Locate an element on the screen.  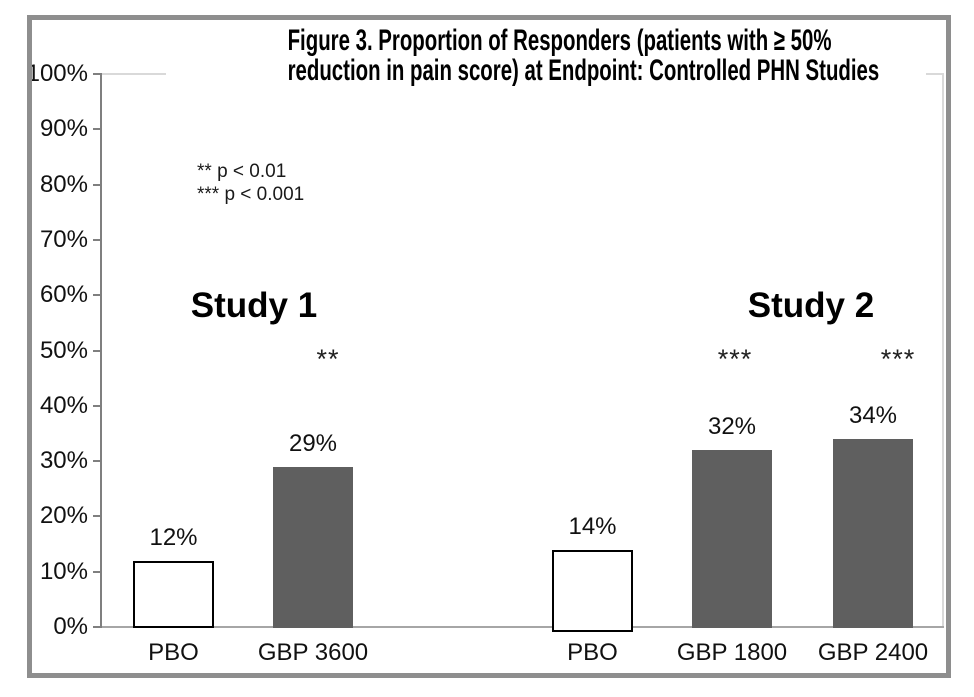
value-label-gbp-2400: 34% is located at coordinates (873, 415).